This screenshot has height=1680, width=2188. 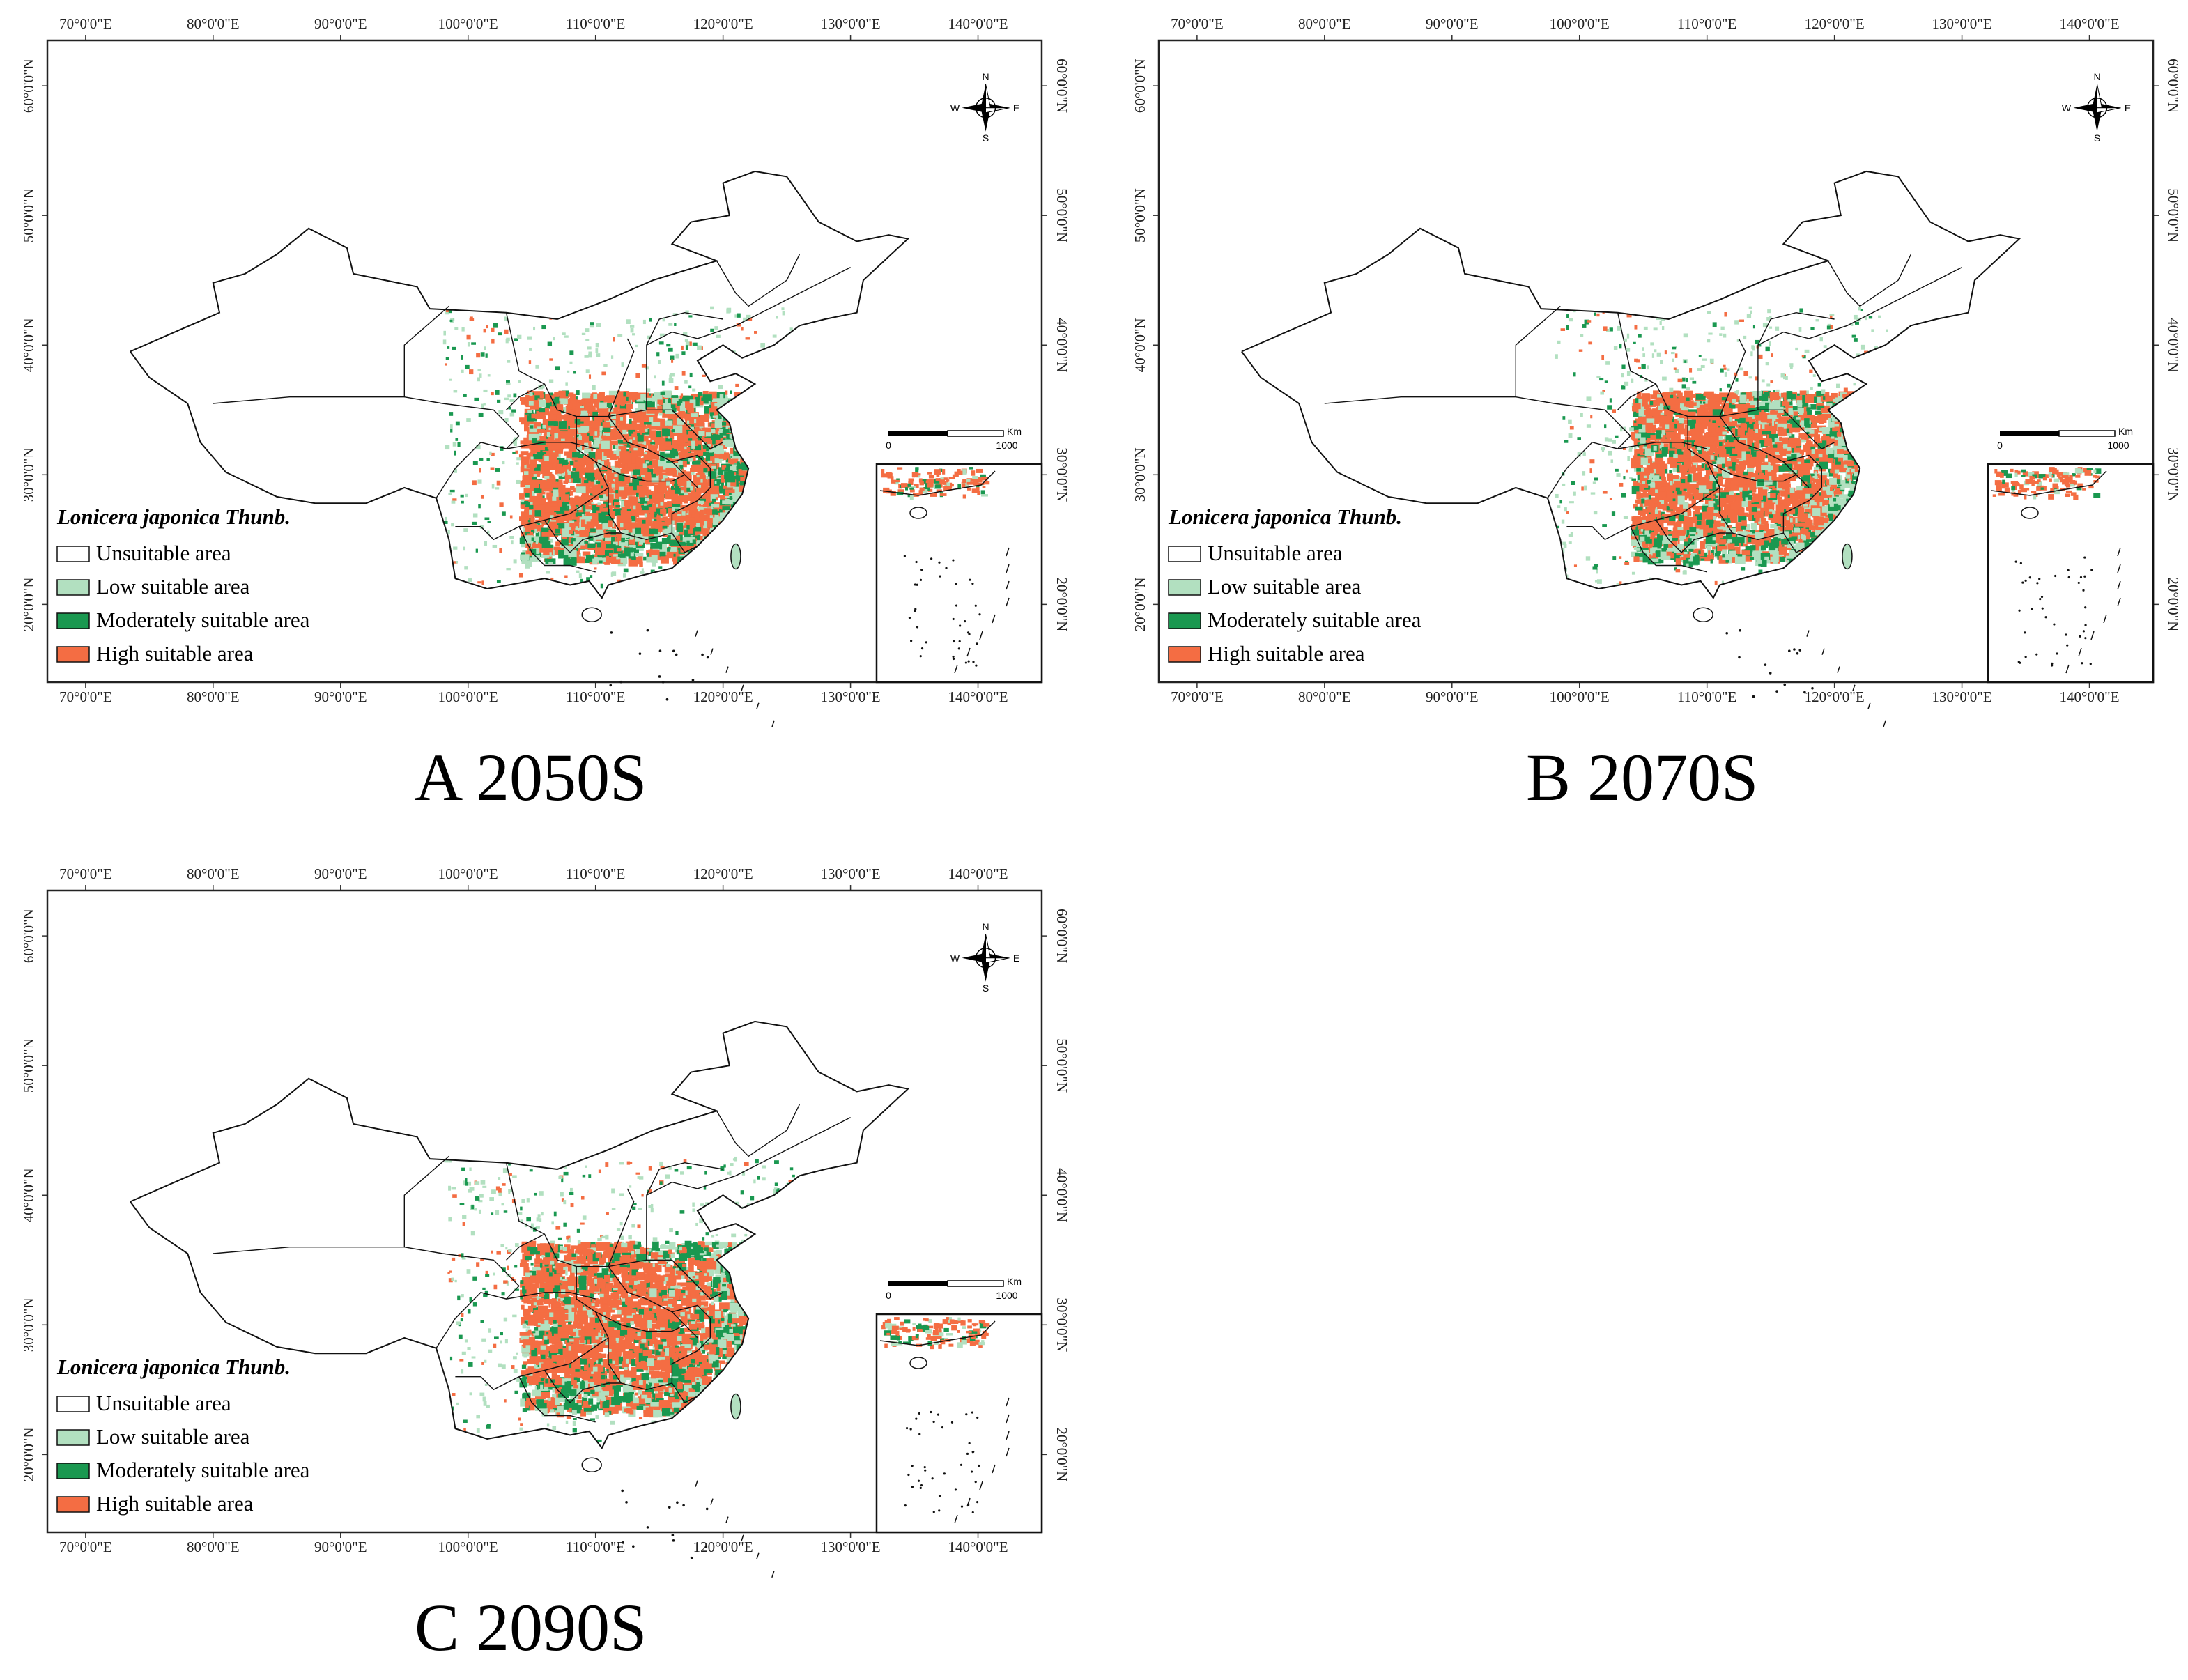 I want to click on scale-bar-segment, so click(x=975, y=433).